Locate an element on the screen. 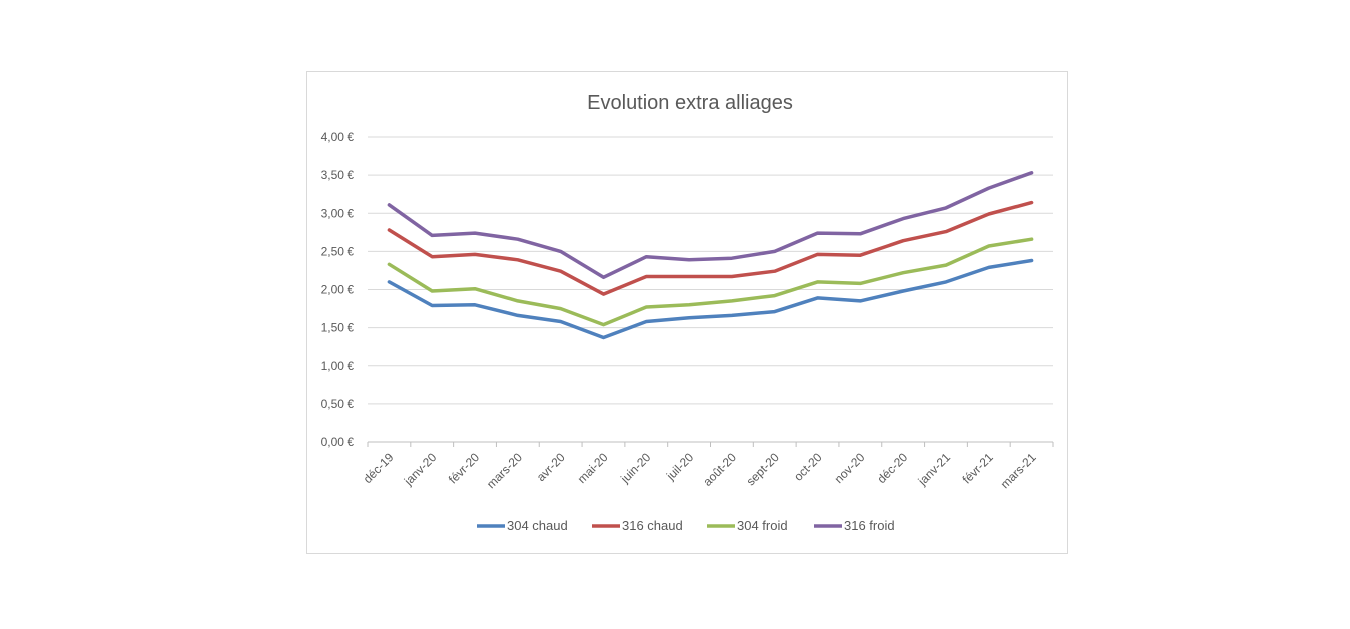  x-tick-label: juin-20 is located at coordinates (635, 468).